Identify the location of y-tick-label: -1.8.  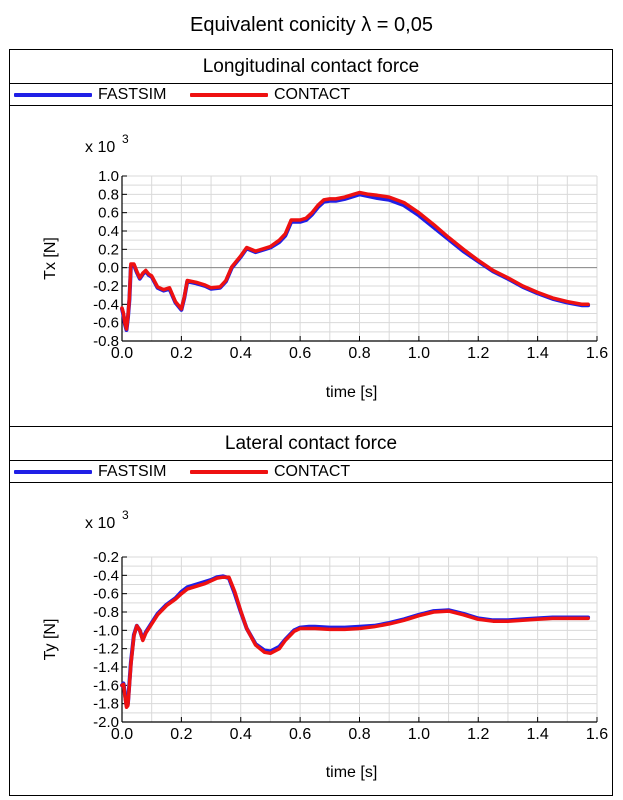
(106, 704).